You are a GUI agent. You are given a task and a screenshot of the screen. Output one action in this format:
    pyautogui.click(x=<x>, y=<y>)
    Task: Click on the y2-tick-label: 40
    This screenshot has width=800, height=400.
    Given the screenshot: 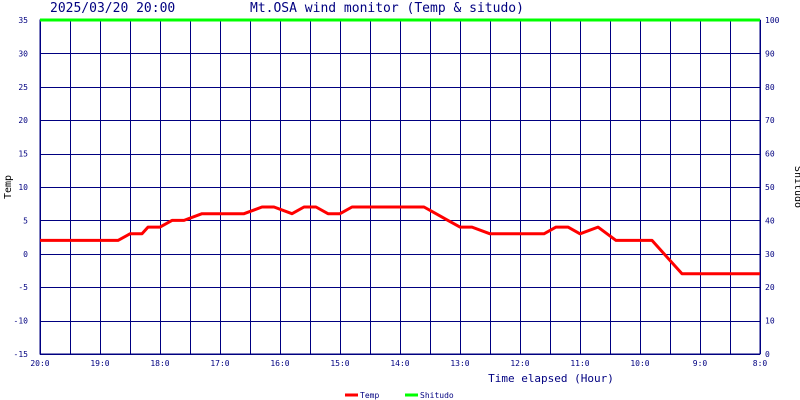 What is the action you would take?
    pyautogui.click(x=770, y=220)
    